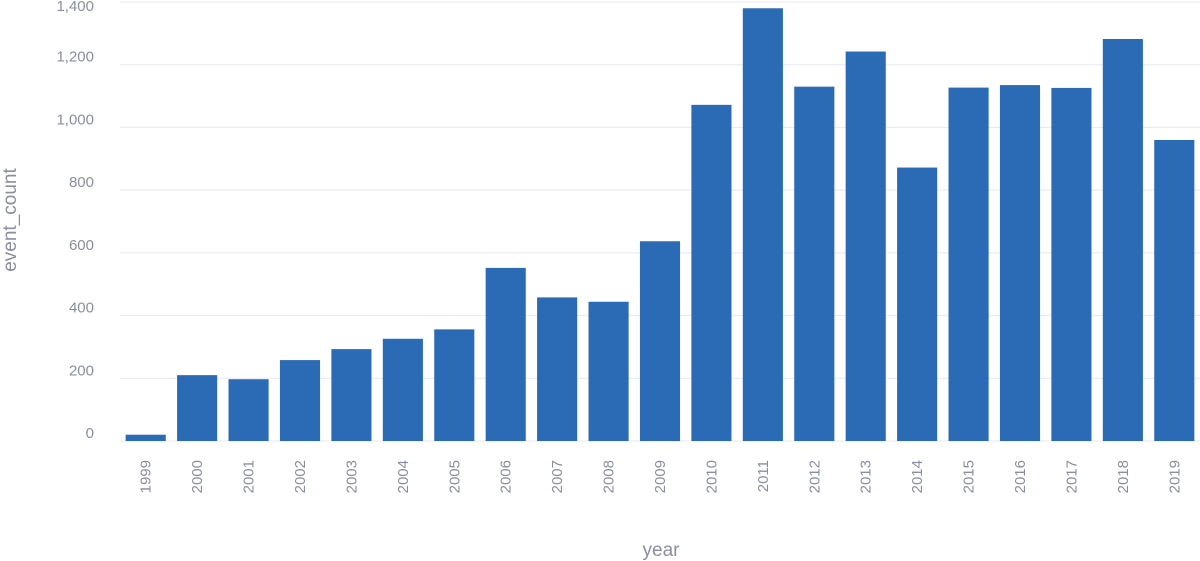  I want to click on bar-2013, so click(865, 246).